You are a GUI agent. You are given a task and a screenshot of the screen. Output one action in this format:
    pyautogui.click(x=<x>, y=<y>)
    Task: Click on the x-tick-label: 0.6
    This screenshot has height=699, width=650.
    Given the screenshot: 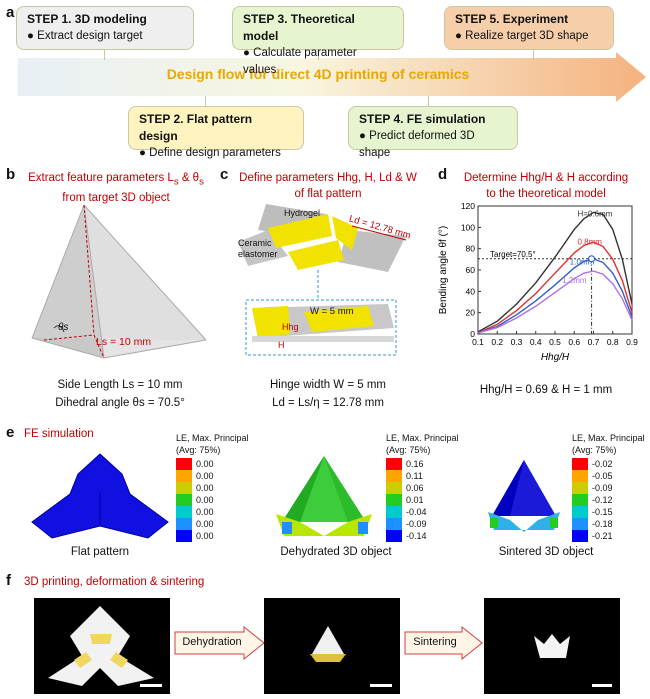 What is the action you would take?
    pyautogui.click(x=574, y=342)
    